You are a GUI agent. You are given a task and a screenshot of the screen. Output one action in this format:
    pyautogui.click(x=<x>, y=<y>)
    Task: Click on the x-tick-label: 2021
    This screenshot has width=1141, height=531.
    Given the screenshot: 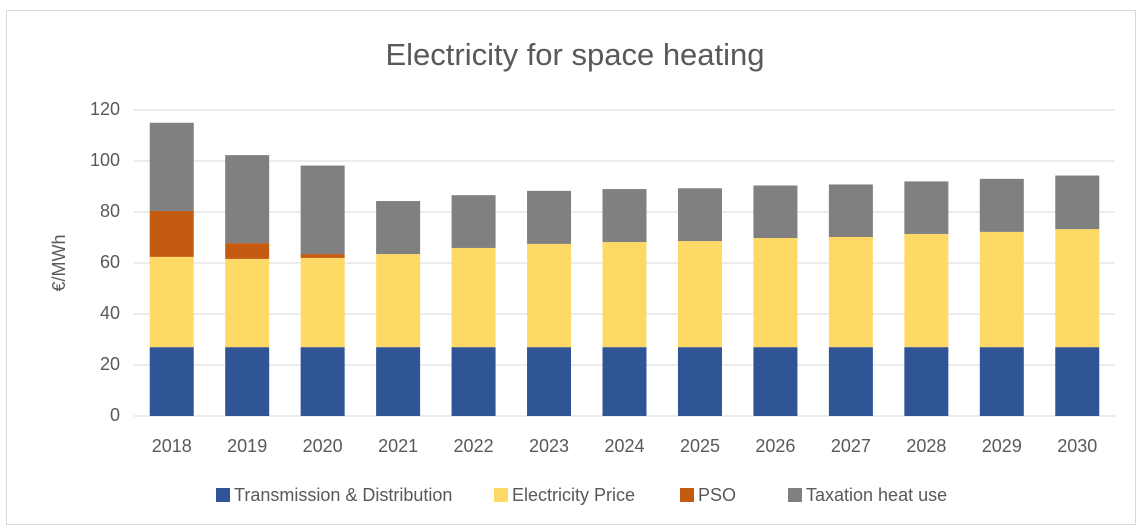 What is the action you would take?
    pyautogui.click(x=398, y=446)
    